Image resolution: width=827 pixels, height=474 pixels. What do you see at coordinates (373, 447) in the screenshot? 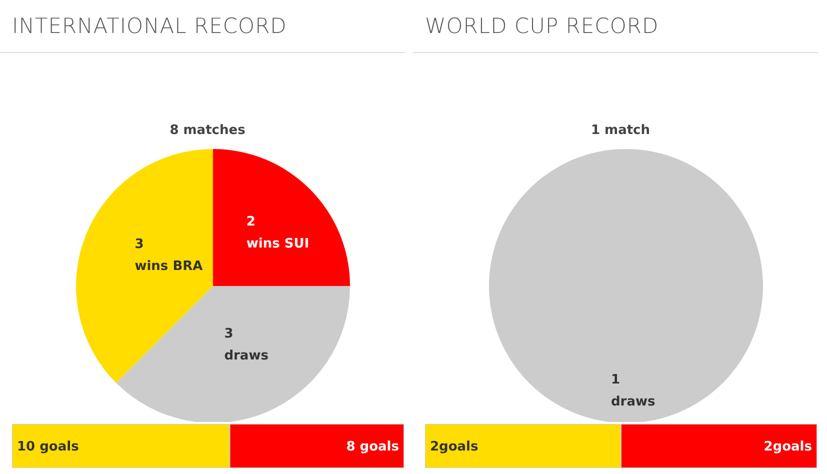
I see `data-label: 8 goals` at bounding box center [373, 447].